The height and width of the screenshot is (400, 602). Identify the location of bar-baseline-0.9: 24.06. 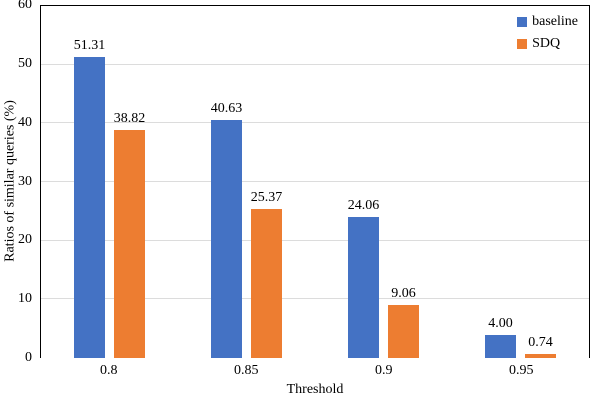
(363, 278).